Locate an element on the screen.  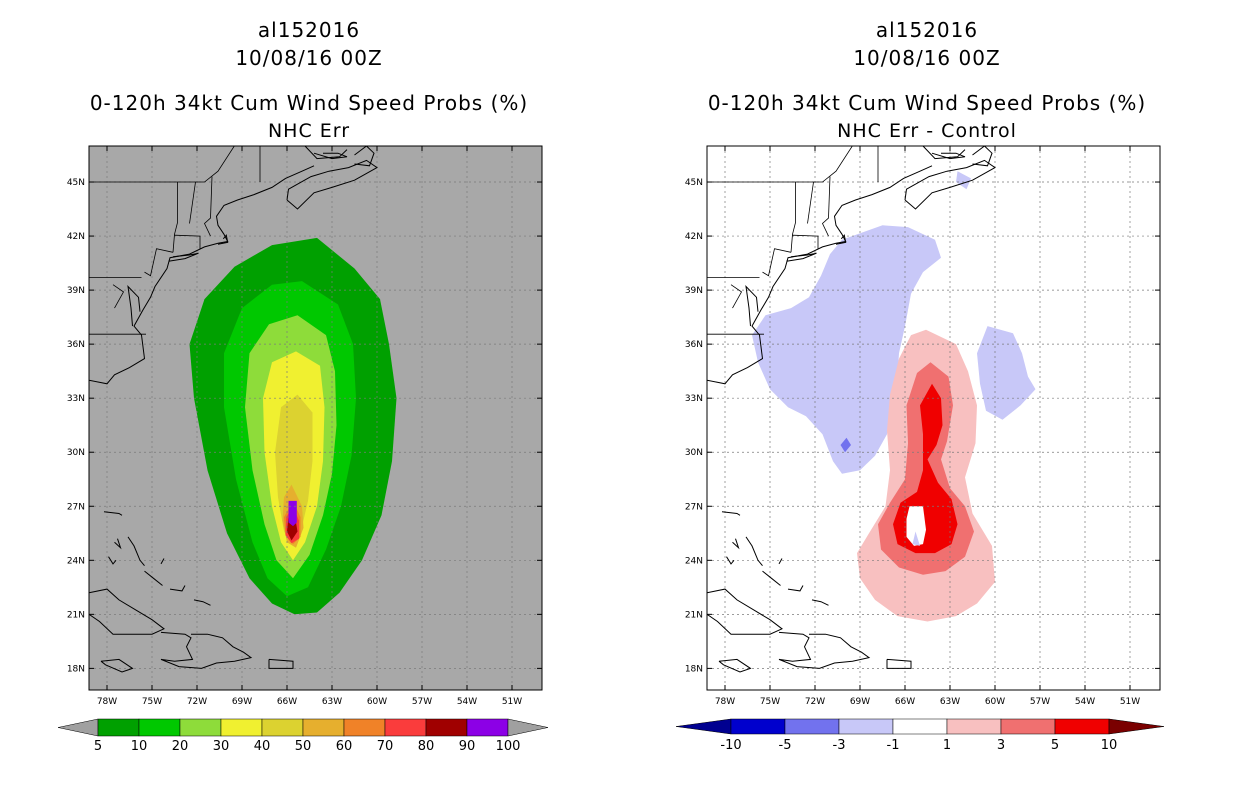
colorbar-label: 80 is located at coordinates (426, 746).